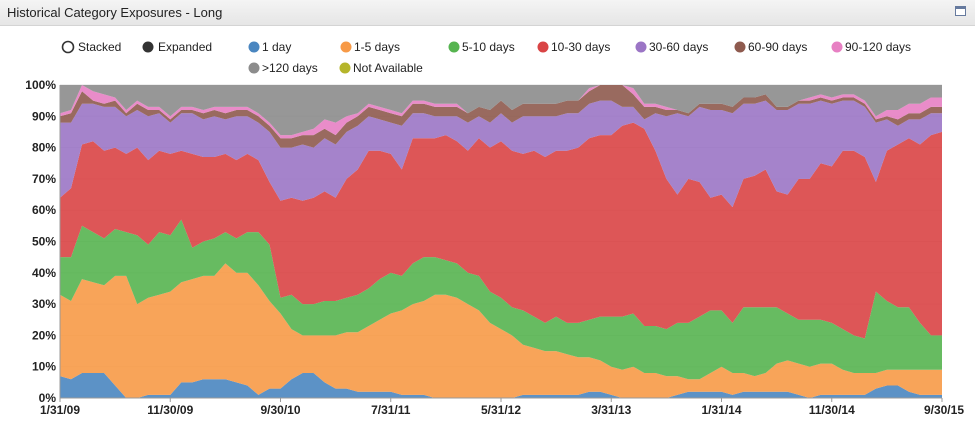 The height and width of the screenshot is (432, 975). What do you see at coordinates (148, 47) in the screenshot?
I see `radio-selected-icon` at bounding box center [148, 47].